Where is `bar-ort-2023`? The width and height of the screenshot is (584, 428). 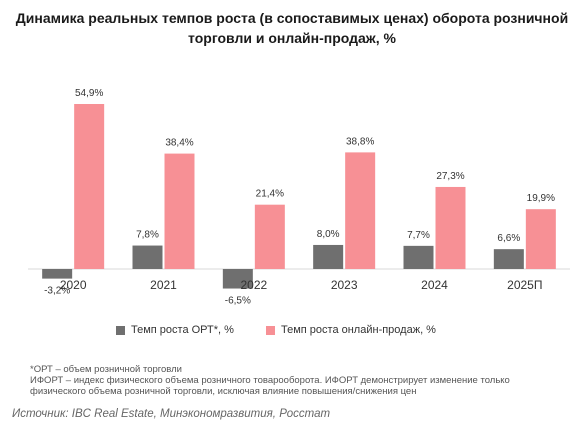 bar-ort-2023 is located at coordinates (328, 256).